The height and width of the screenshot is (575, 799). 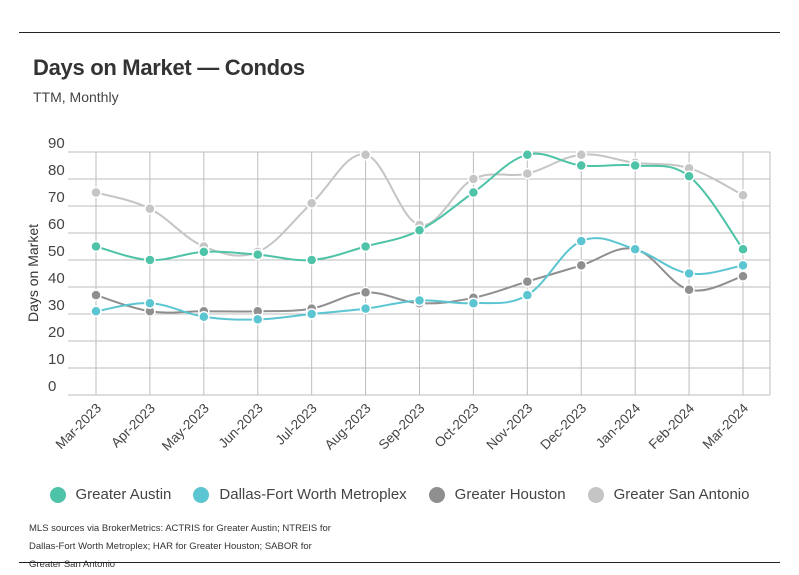 I want to click on x-tick-label: Mar-2024, so click(x=726, y=426).